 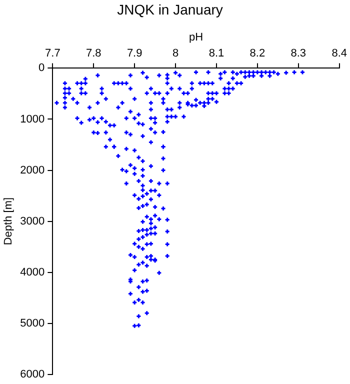 I want to click on x-tick-label: 7.8, so click(x=94, y=54).